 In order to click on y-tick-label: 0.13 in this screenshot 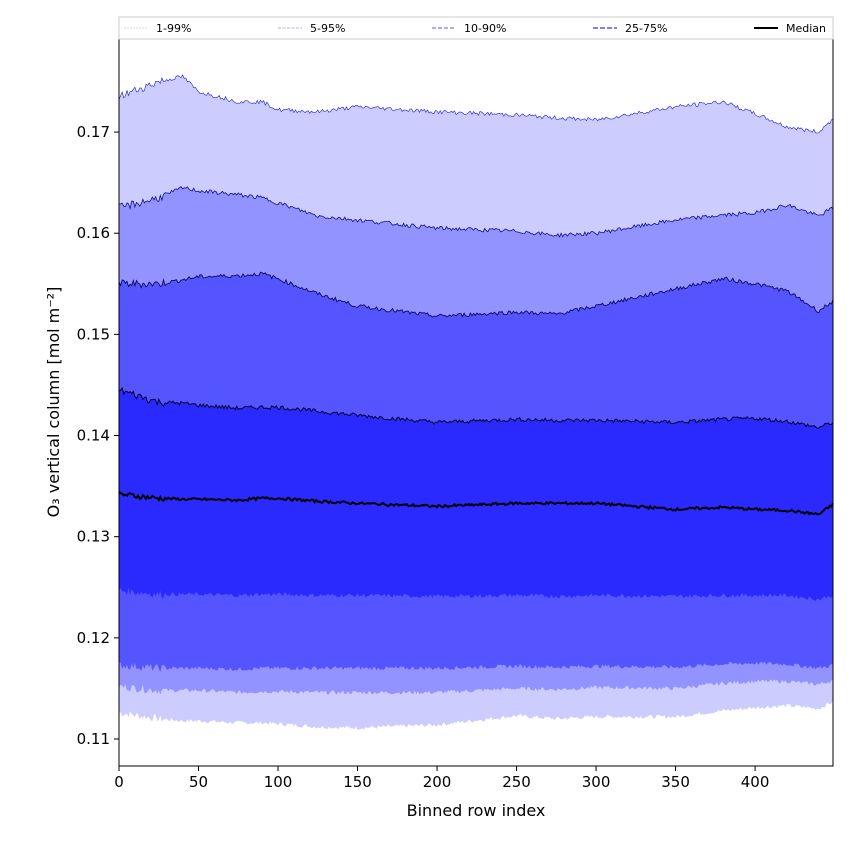, I will do `click(93, 537)`.